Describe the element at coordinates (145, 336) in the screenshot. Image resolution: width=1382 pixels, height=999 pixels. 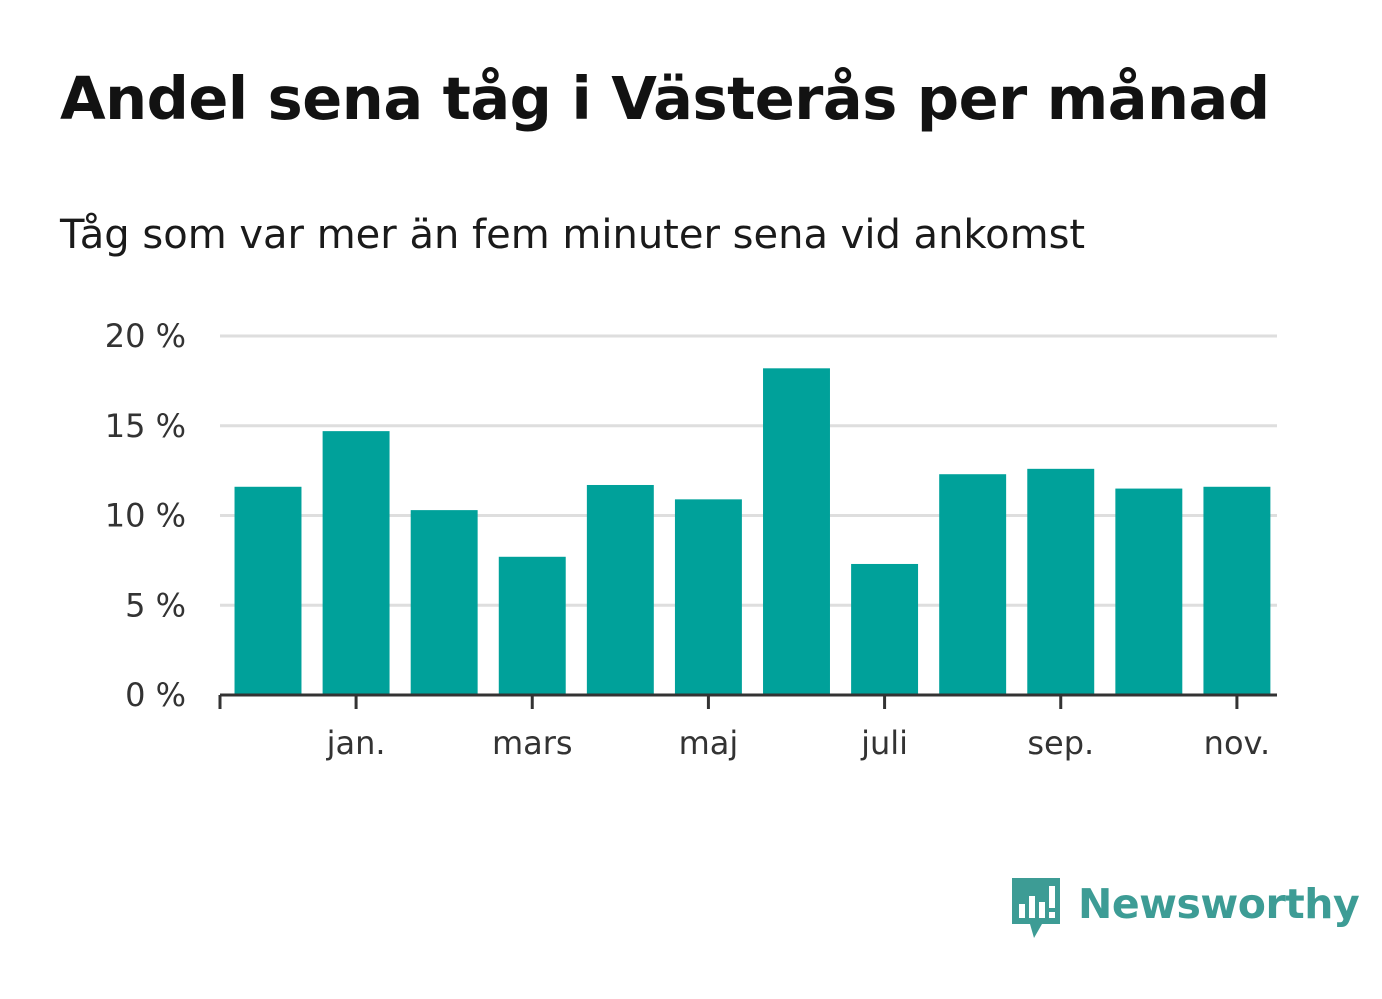
I see `y-tick-label: 20 %` at that location.